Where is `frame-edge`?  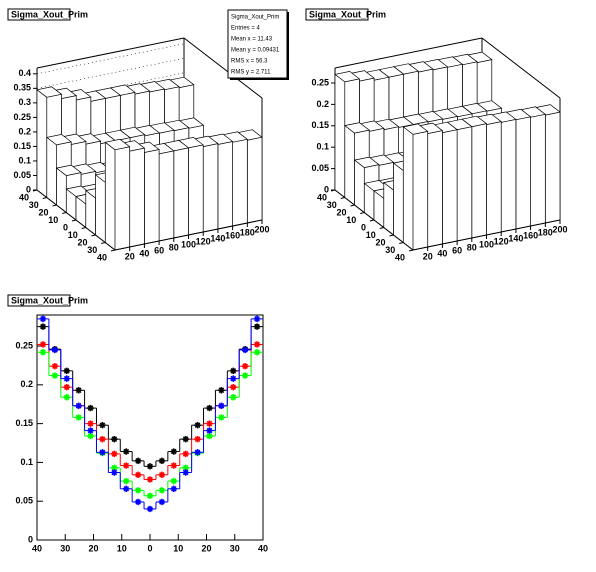 frame-edge is located at coordinates (408, 53).